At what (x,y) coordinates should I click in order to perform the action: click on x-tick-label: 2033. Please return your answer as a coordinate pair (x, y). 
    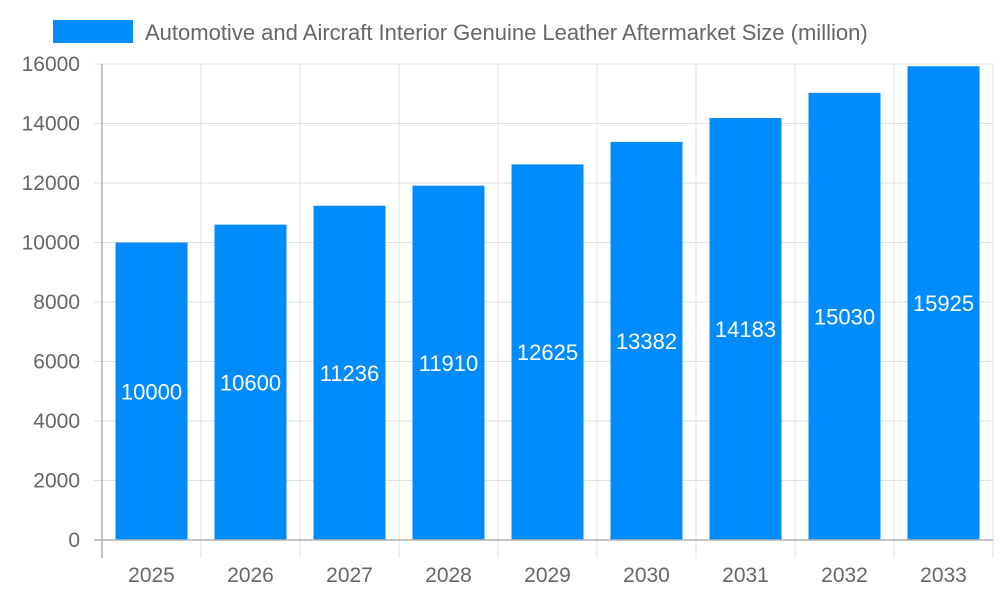
    Looking at the image, I should click on (943, 575).